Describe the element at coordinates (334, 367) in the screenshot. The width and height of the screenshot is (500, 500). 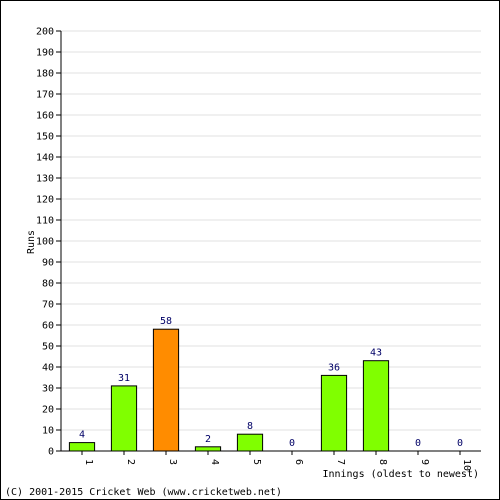
I see `data-label: 36` at that location.